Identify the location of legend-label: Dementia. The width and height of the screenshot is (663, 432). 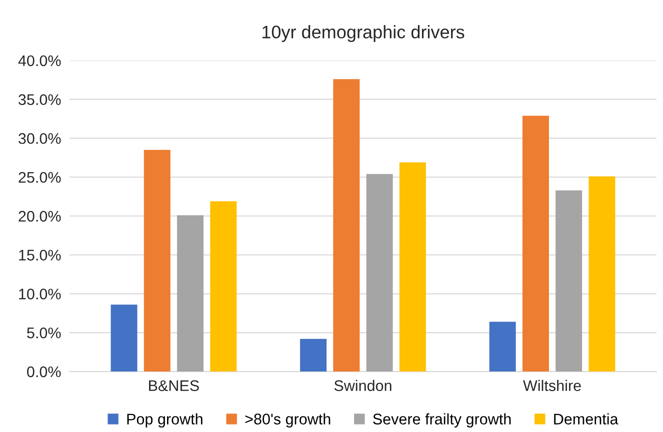
(586, 418).